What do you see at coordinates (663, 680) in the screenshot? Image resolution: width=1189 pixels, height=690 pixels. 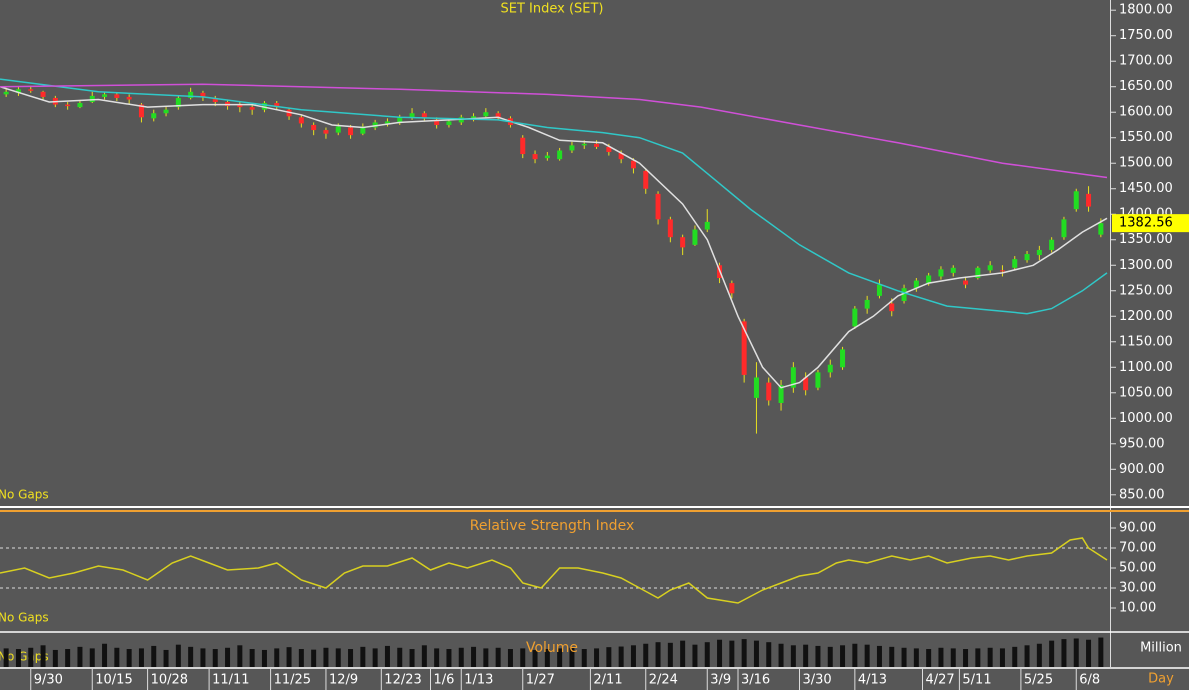 I see `x-tick-label: 2/24` at bounding box center [663, 680].